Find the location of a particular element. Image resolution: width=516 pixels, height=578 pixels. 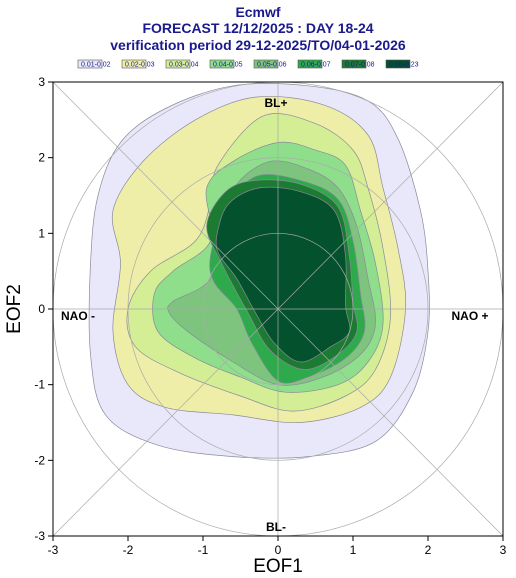

regime-label-top: BL+ is located at coordinates (275, 103).